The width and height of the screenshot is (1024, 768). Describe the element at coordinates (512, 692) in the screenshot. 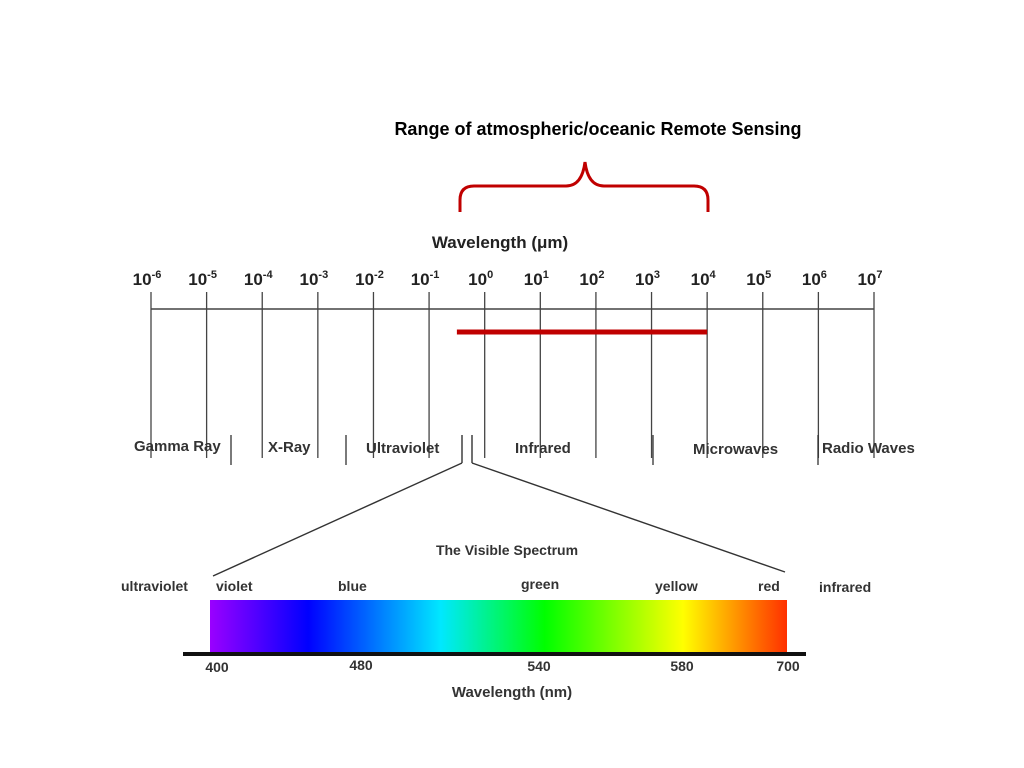

I see `wavelength-nm-title: Wavelength (nm)` at that location.